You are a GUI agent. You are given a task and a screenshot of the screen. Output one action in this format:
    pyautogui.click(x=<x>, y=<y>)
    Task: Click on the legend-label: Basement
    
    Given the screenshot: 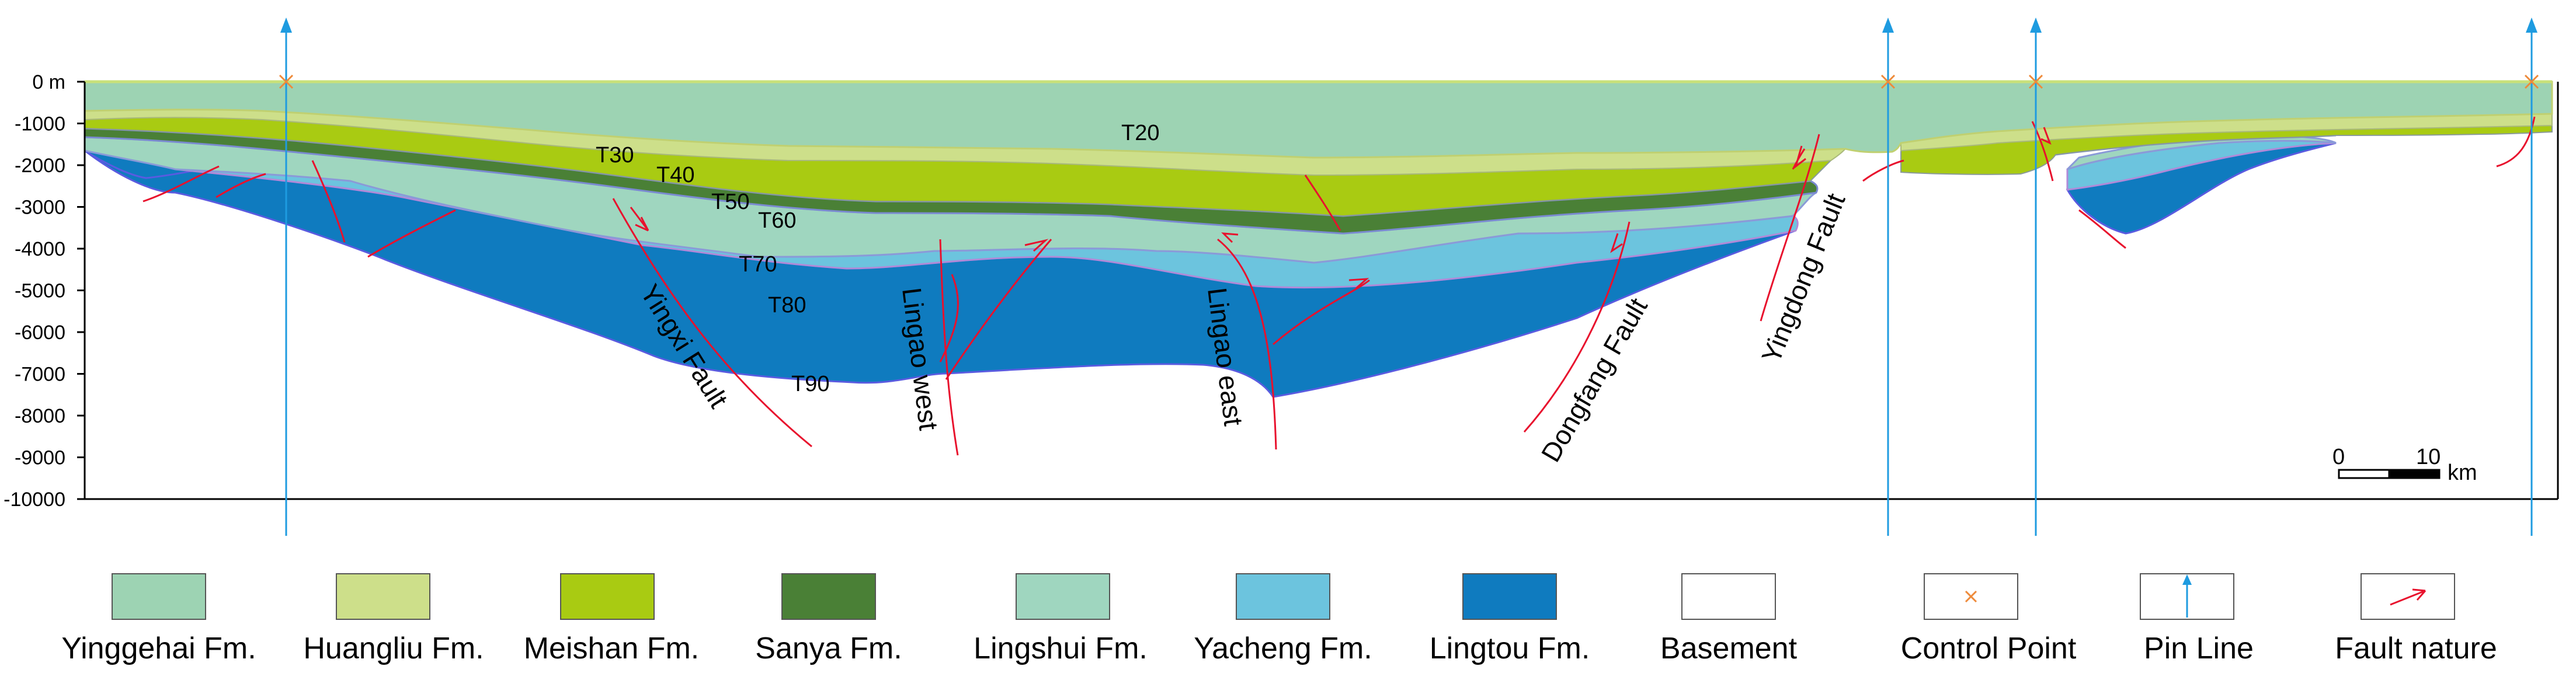 What is the action you would take?
    pyautogui.click(x=1729, y=648)
    